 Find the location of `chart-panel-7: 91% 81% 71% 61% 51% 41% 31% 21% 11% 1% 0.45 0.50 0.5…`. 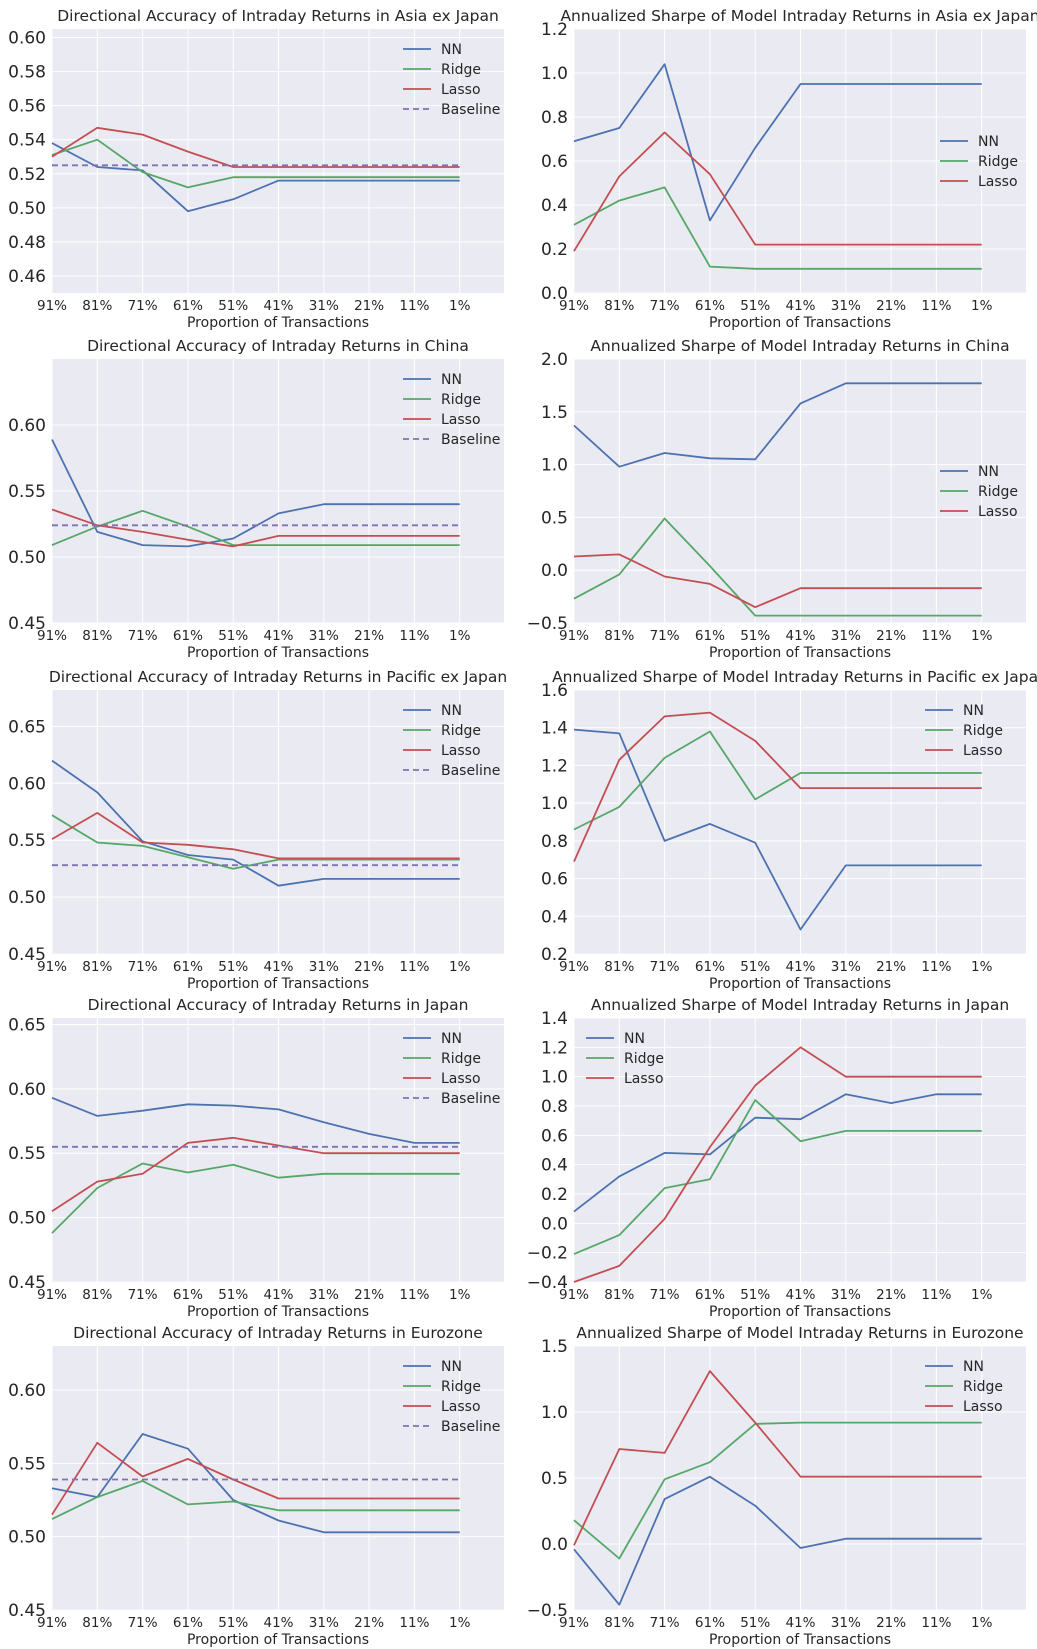

chart-panel-7: 91% 81% 71% 61% 51% 41% 31% 21% 11% 1% 0.45 0.50 0.5… is located at coordinates (256, 1158).